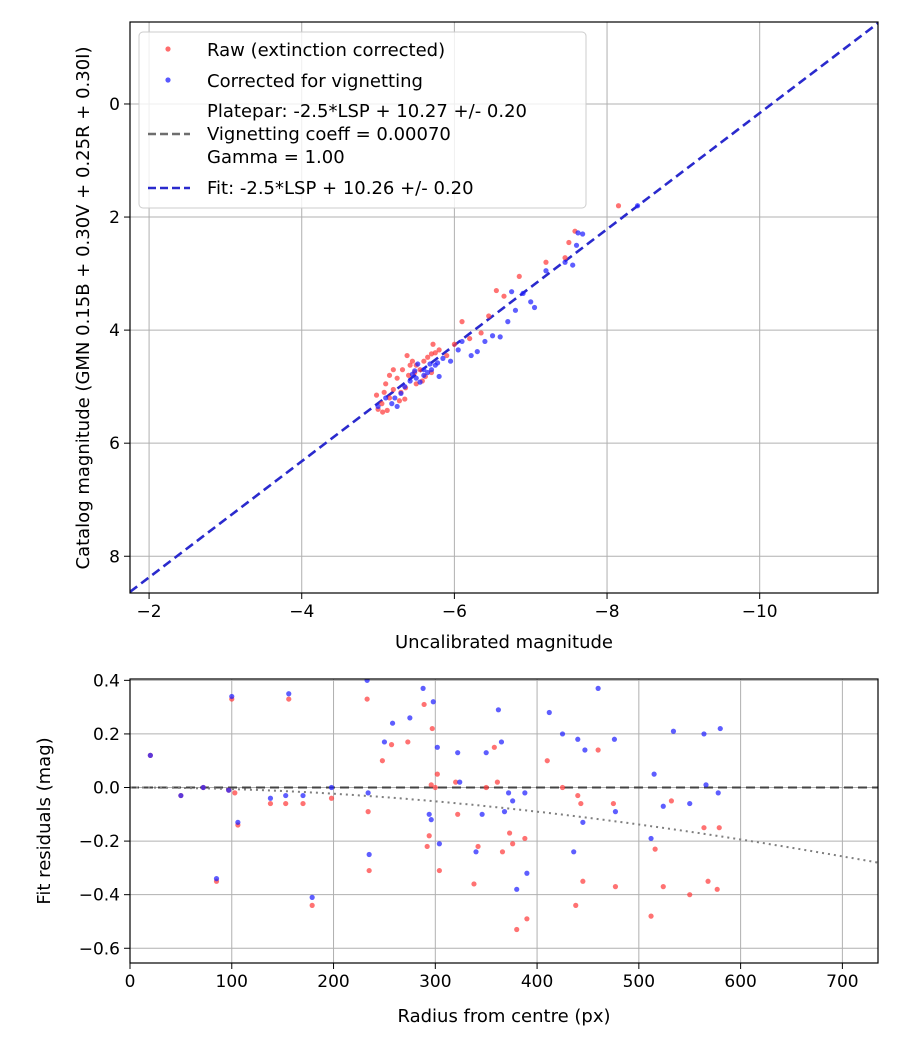  I want to click on top-y-tick-label: 6, so click(114, 444).